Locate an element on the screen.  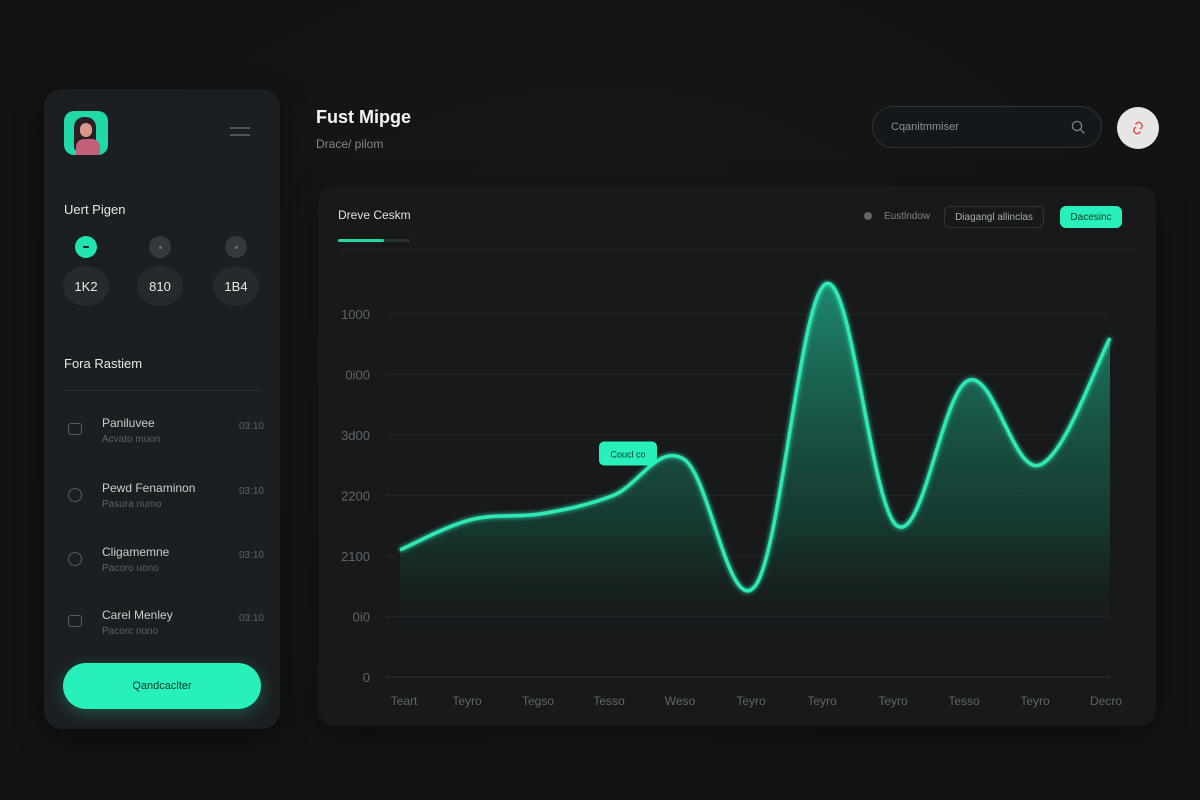
chart-title: Dreve Ceskm is located at coordinates (374, 215).